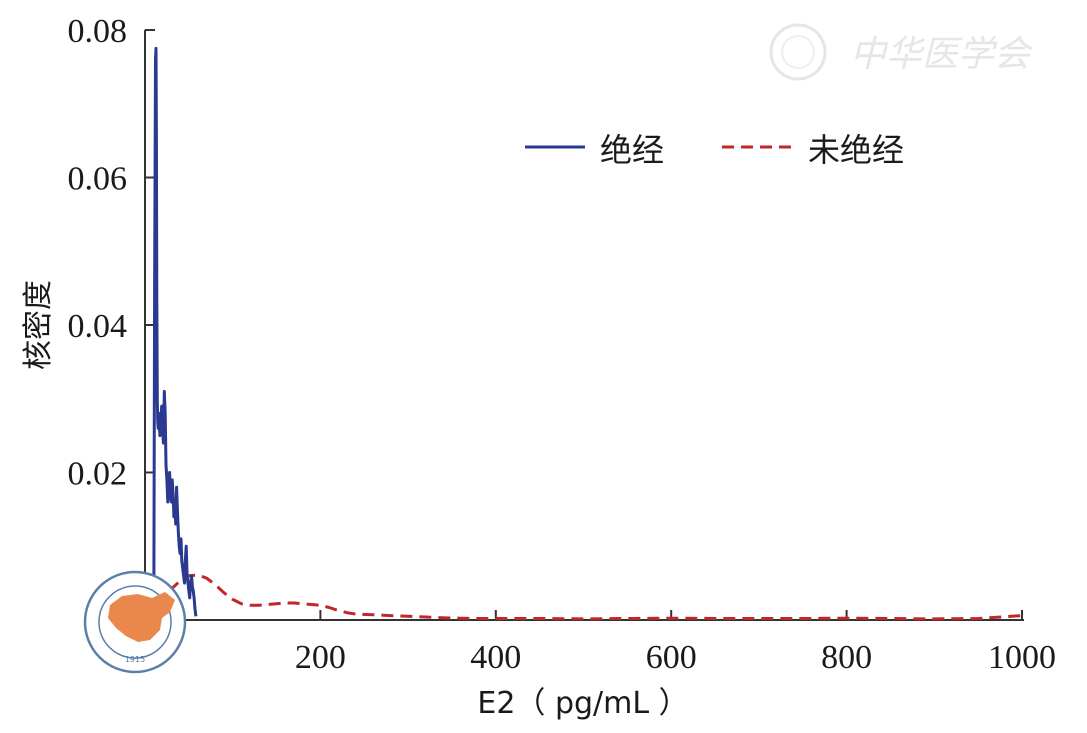  I want to click on legend-label-premenopausal: 未绝经, so click(856, 150).